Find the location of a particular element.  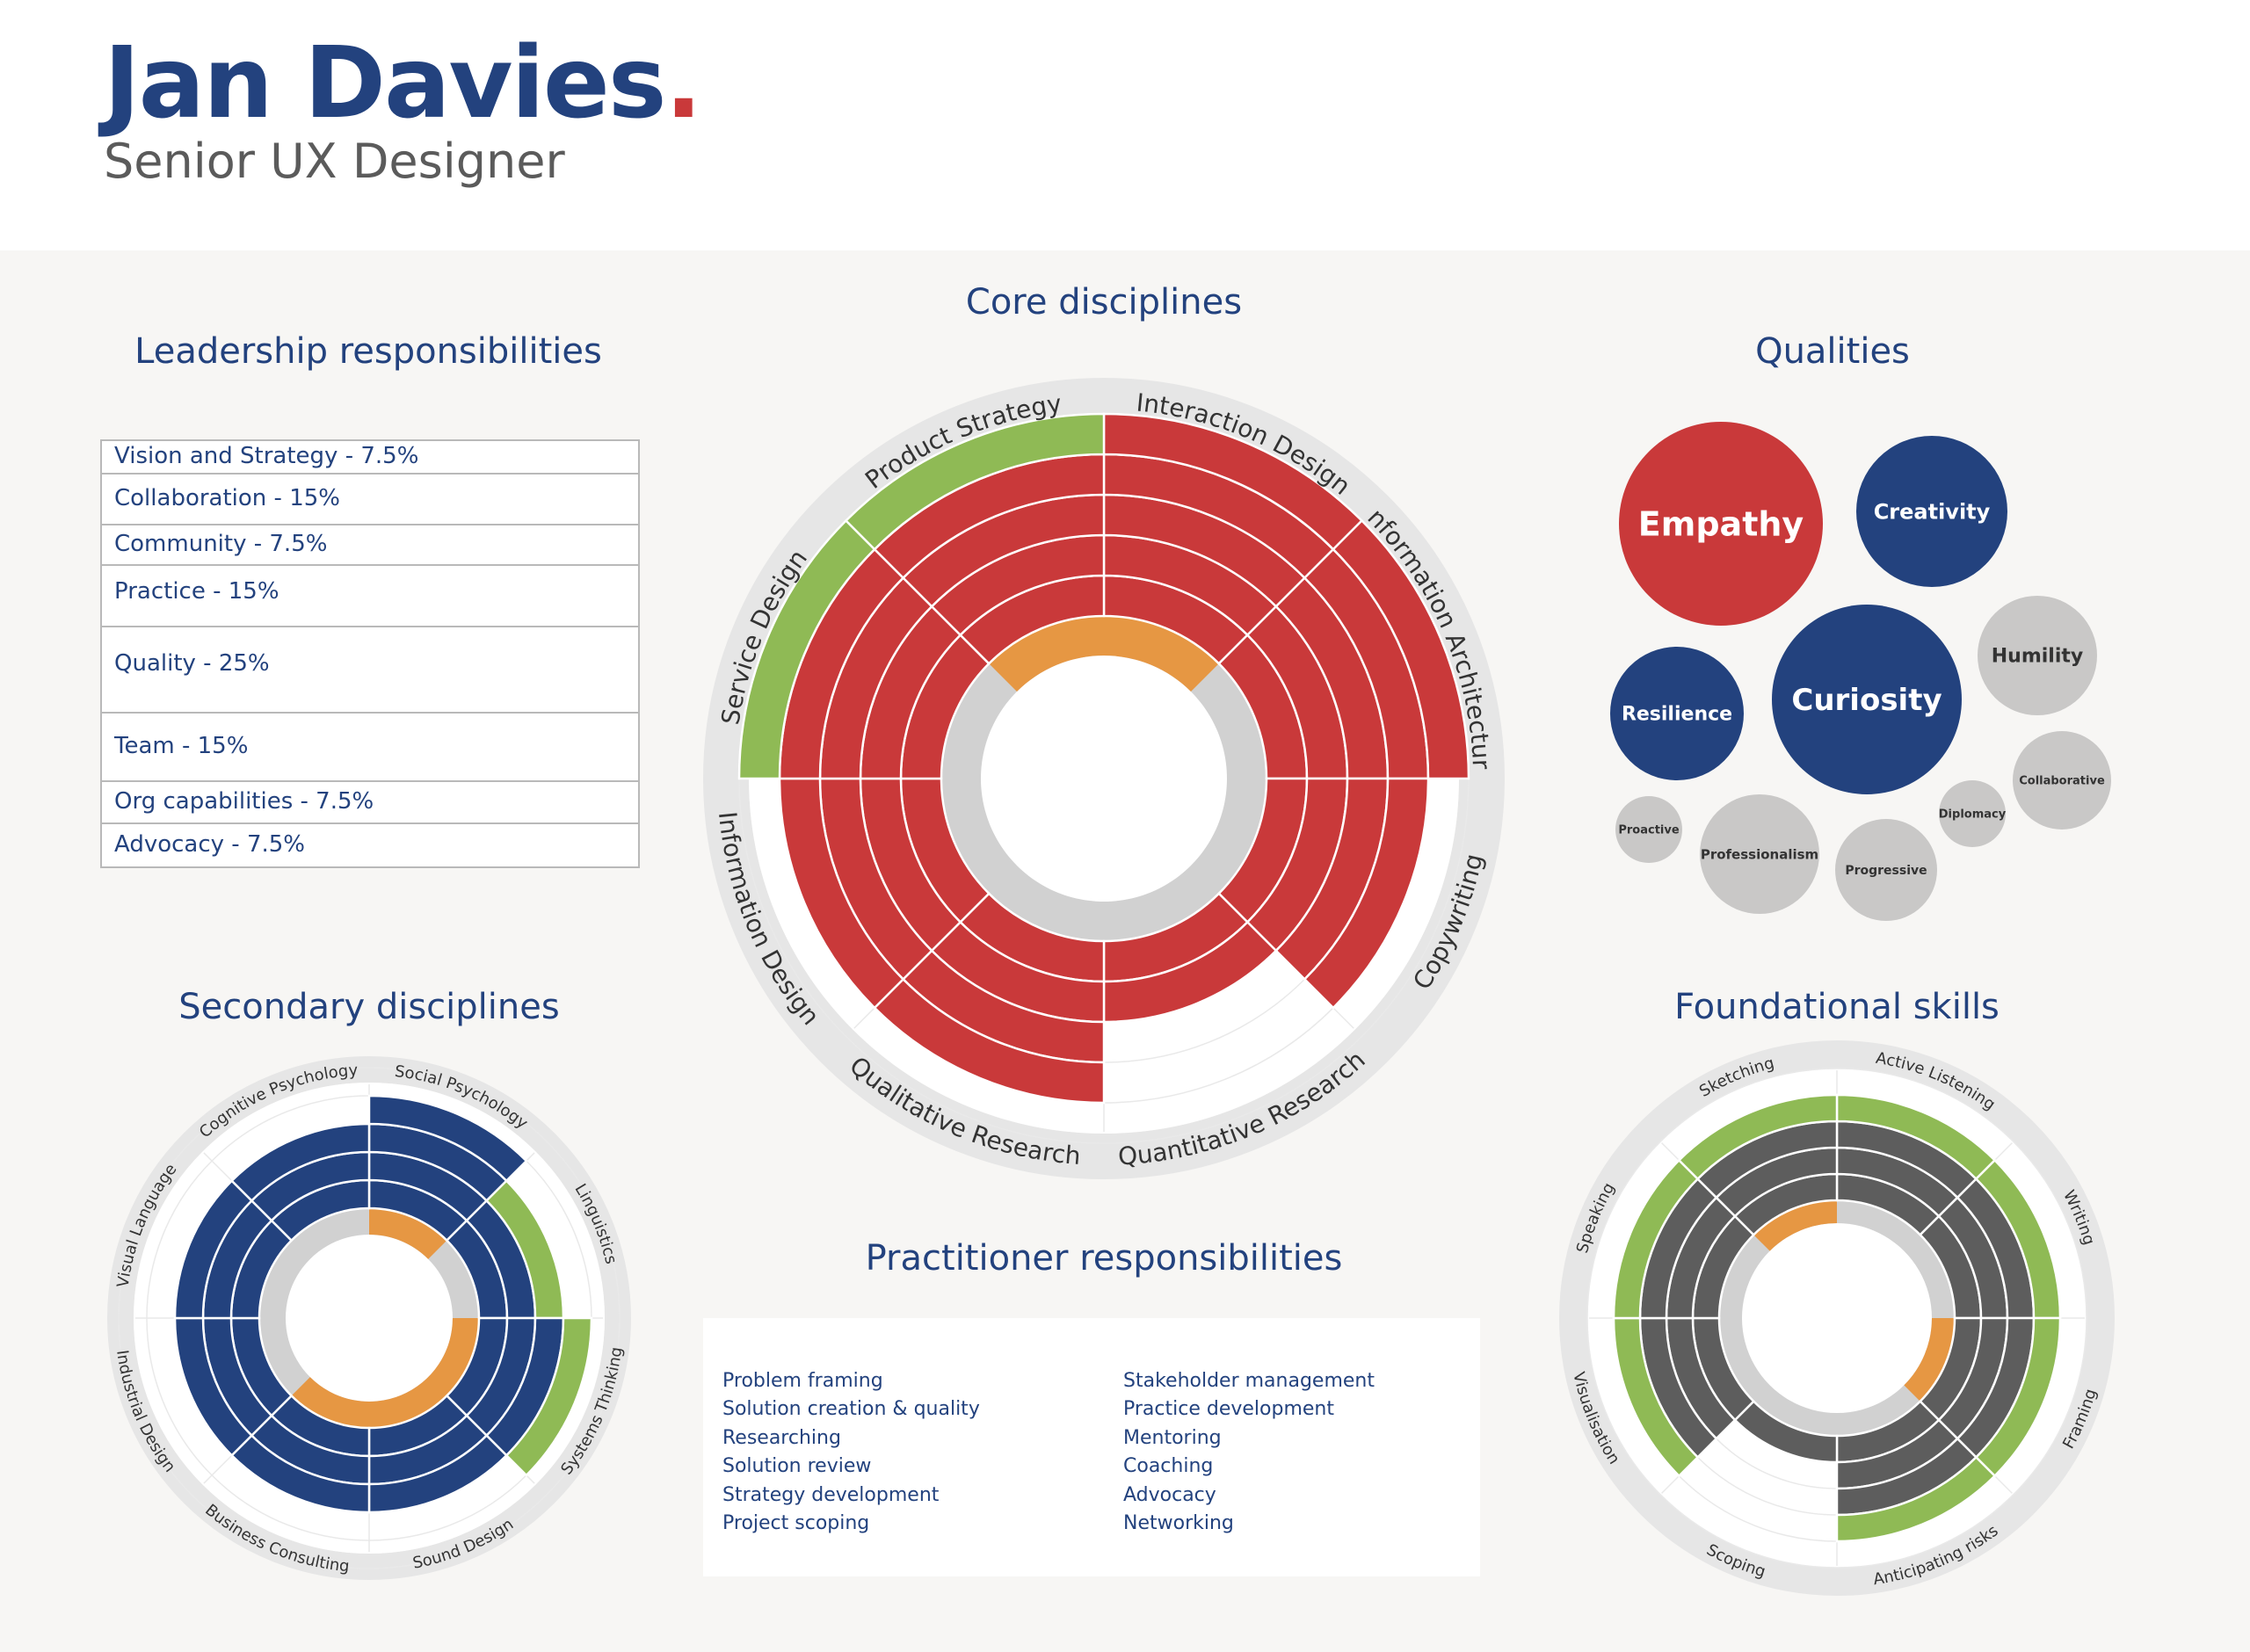

practitioner-item: Problem framing is located at coordinates (802, 1381).